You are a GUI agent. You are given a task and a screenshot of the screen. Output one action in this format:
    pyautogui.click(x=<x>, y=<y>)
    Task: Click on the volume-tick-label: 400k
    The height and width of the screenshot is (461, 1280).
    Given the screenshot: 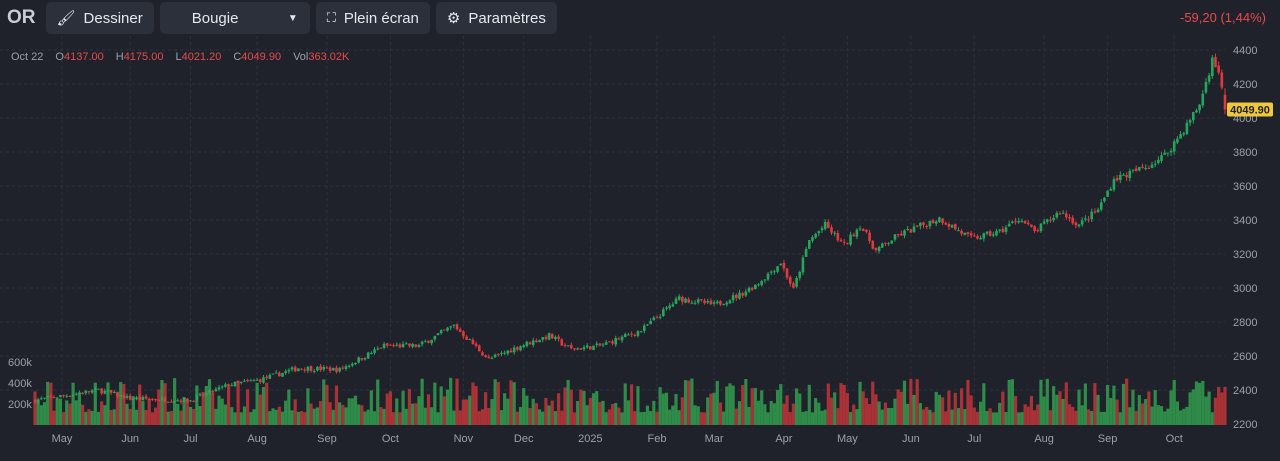 What is the action you would take?
    pyautogui.click(x=20, y=384)
    